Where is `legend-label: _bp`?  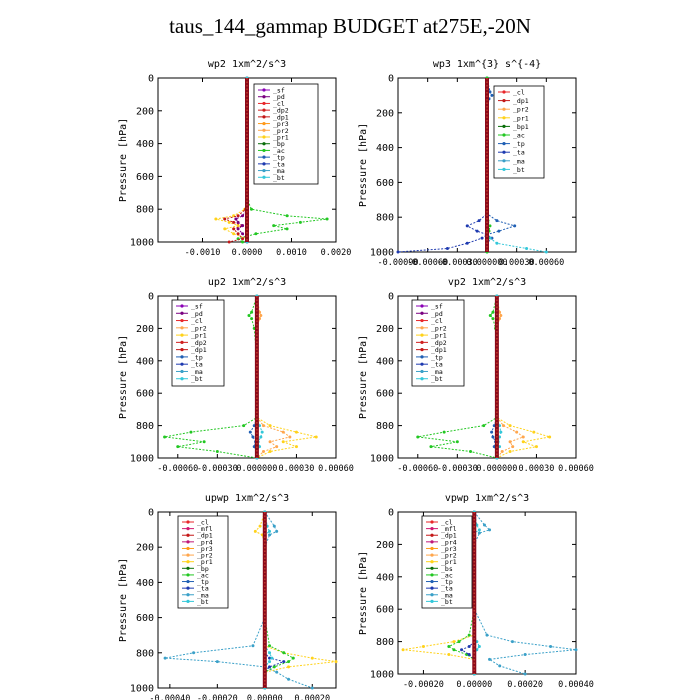
legend-label: _bp is located at coordinates (279, 144).